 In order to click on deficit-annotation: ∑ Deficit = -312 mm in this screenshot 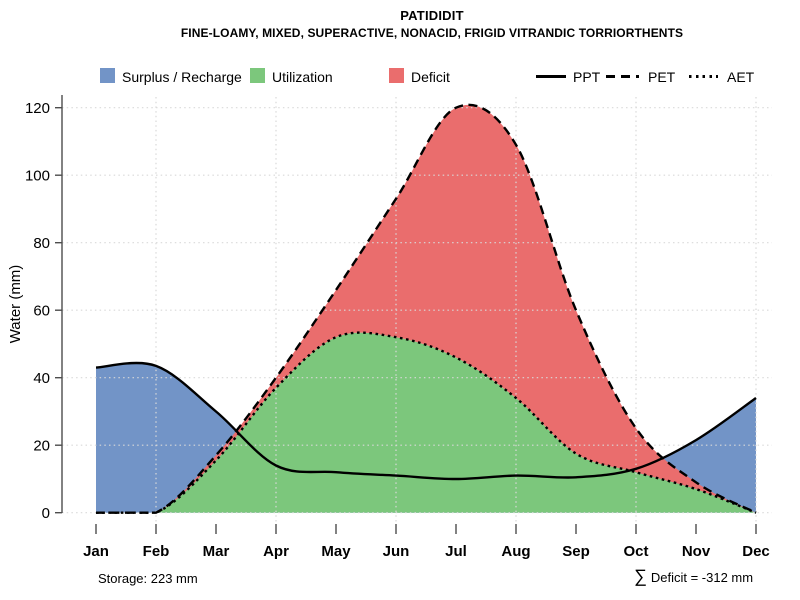, I will do `click(693, 576)`.